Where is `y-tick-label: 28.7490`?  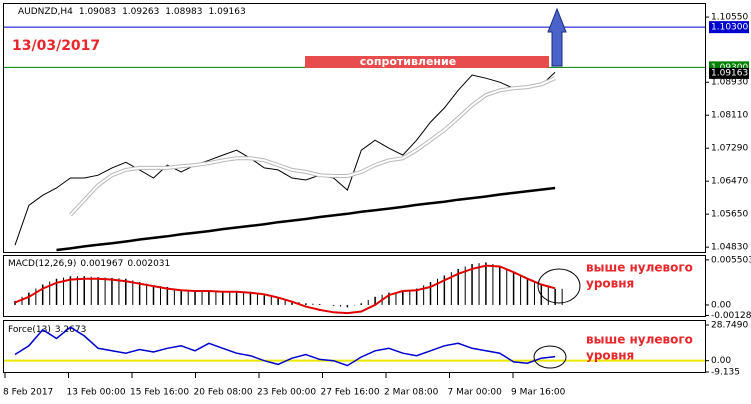
y-tick-label: 28.7490 is located at coordinates (729, 326).